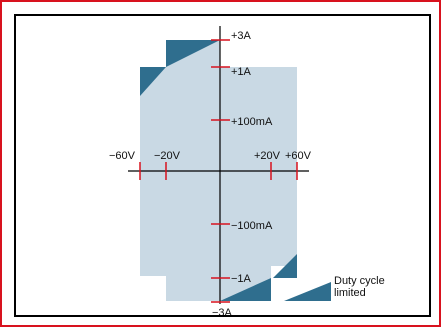 This screenshot has width=441, height=327. What do you see at coordinates (241, 36) in the screenshot?
I see `label-p3a: +3A` at bounding box center [241, 36].